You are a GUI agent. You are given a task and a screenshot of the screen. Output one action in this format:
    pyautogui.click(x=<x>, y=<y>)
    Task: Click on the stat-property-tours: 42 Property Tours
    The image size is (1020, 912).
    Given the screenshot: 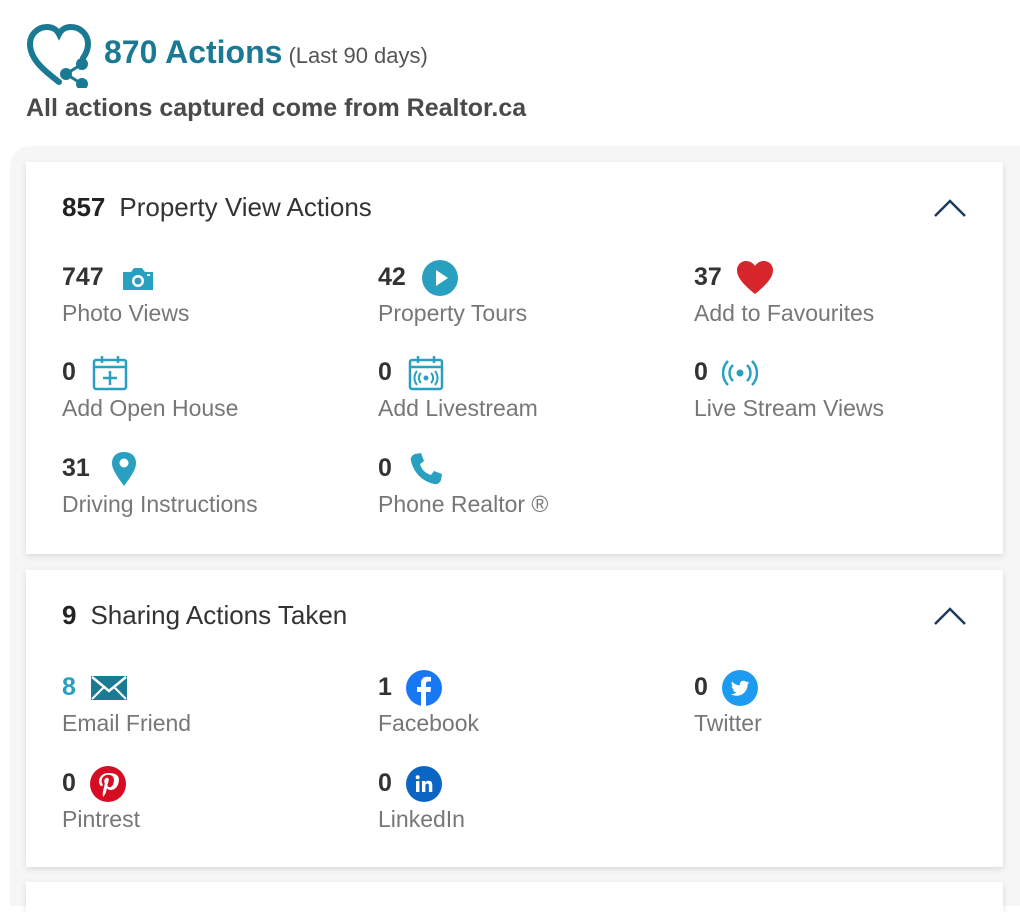 What is the action you would take?
    pyautogui.click(x=528, y=300)
    